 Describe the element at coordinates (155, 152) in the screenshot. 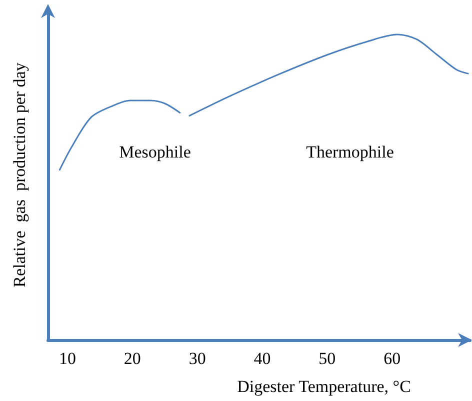

I see `annotation: Mesophile` at that location.